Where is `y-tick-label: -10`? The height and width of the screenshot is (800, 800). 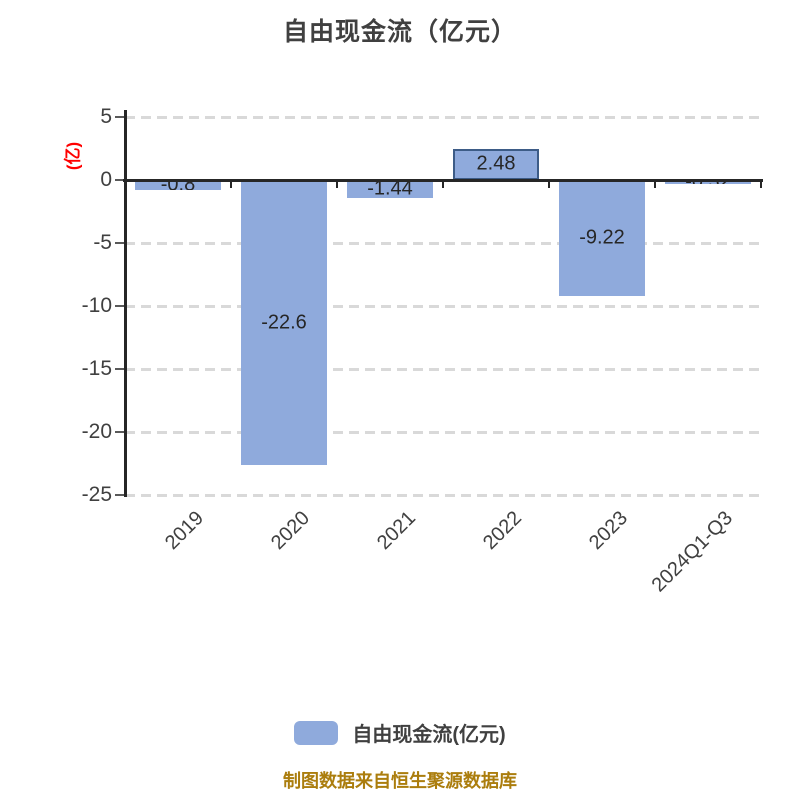 y-tick-label: -10 is located at coordinates (96, 305).